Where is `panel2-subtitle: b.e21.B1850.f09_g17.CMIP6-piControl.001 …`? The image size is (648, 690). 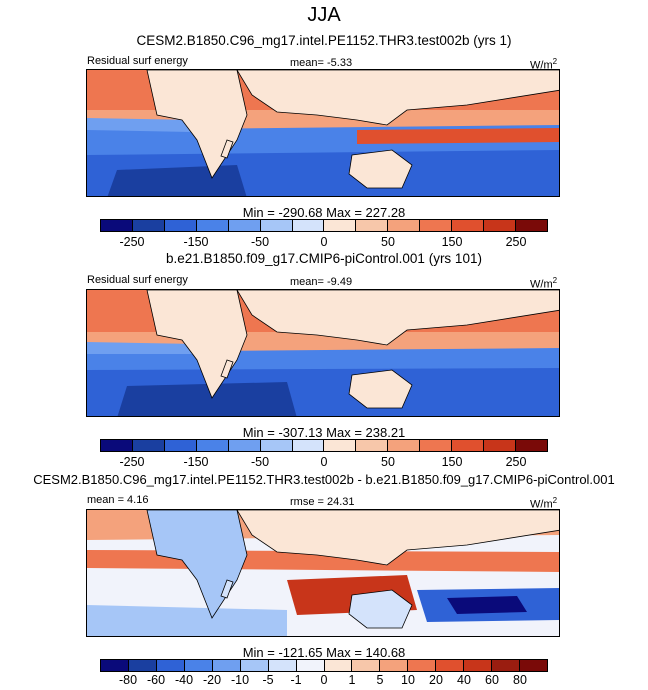
panel2-subtitle: b.e21.B1850.f09_g17.CMIP6-piControl.001 … is located at coordinates (324, 258).